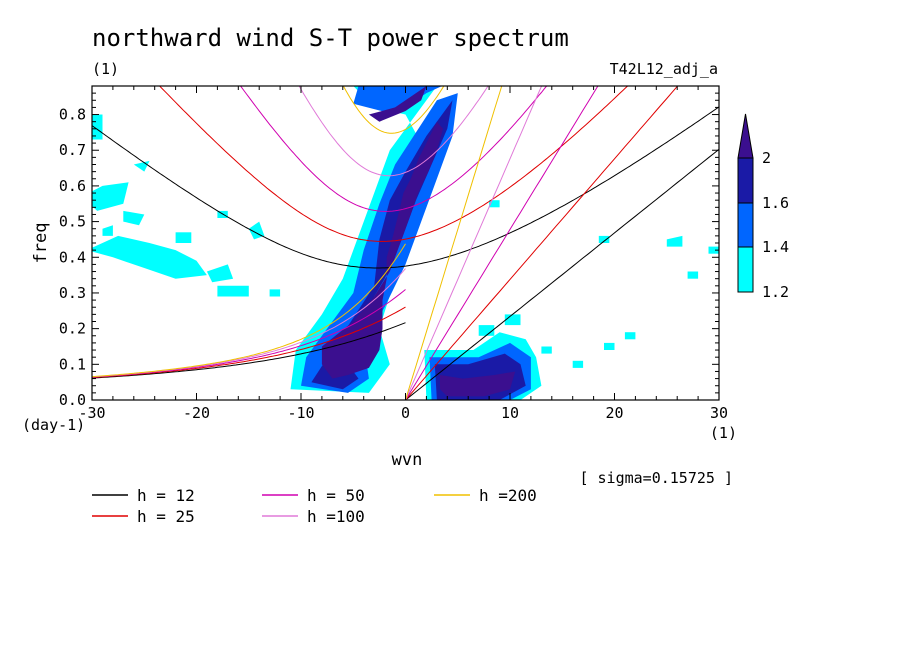  Describe the element at coordinates (664, 69) in the screenshot. I see `chart-subtitle-right: T42L12_adj_a` at that location.